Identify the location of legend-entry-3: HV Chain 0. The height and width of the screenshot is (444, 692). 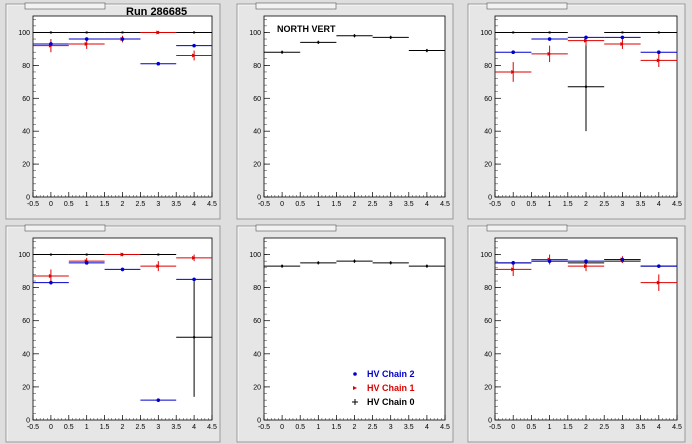
(383, 402).